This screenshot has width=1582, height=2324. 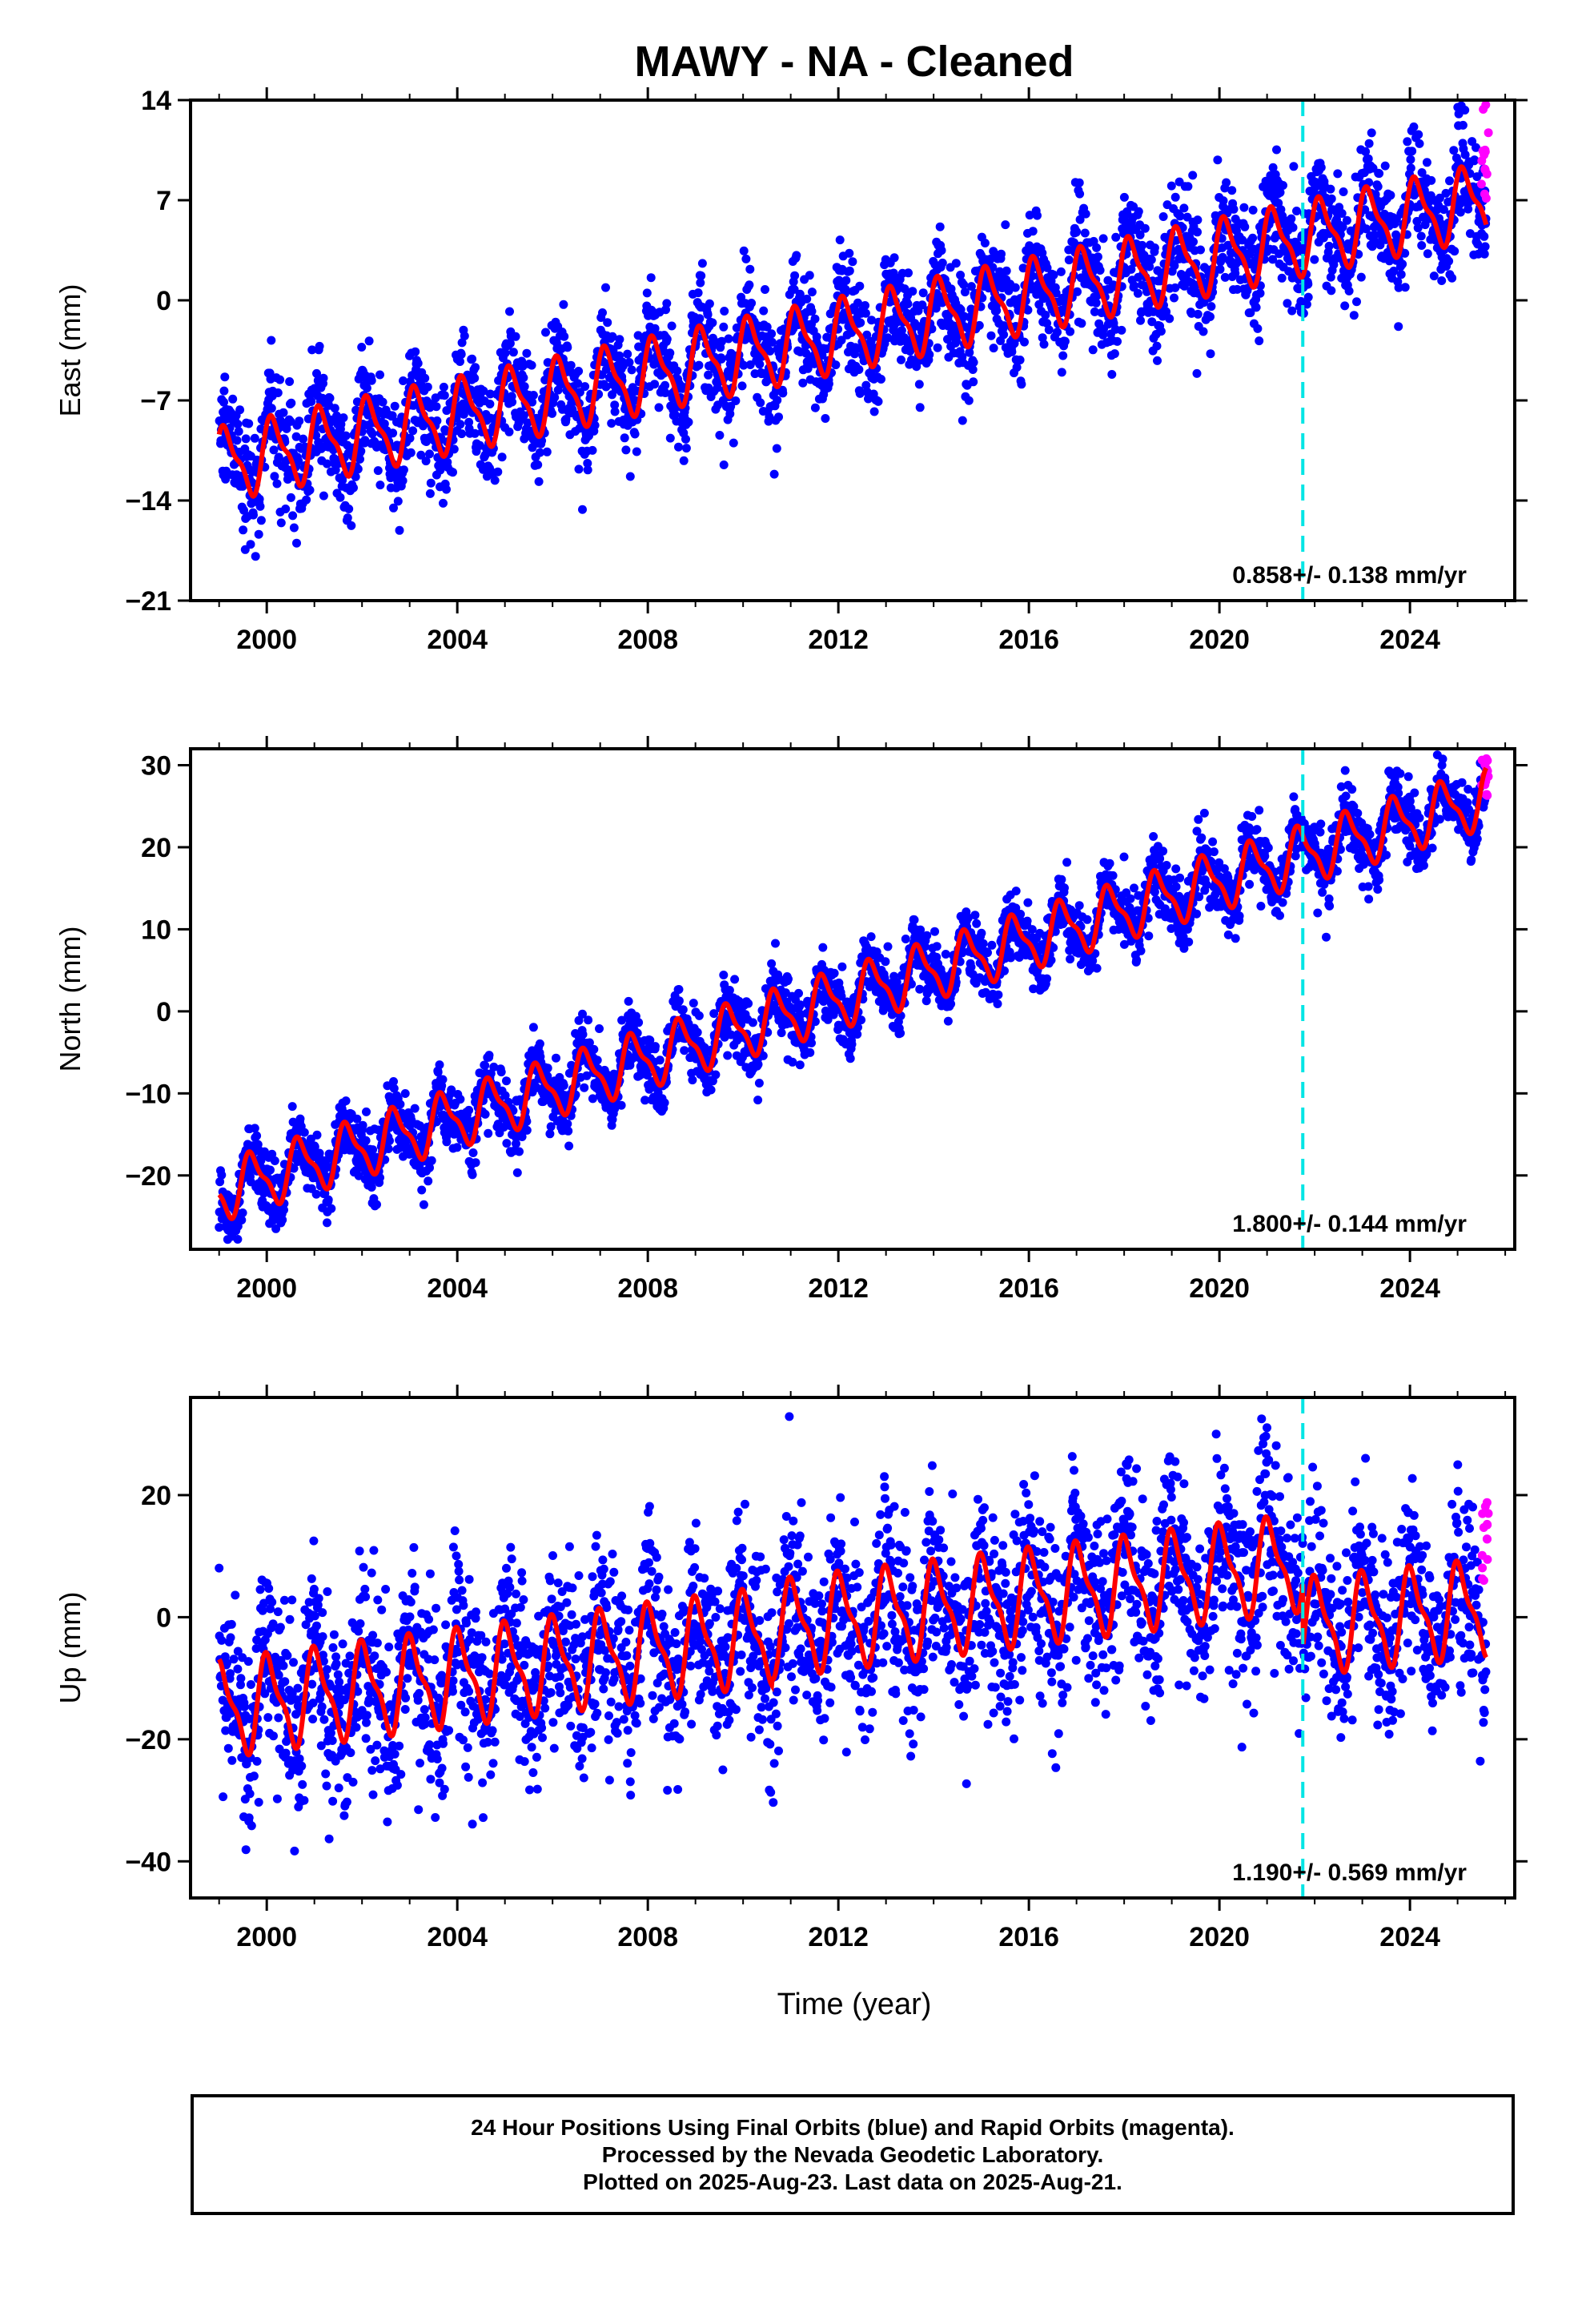 What do you see at coordinates (839, 640) in the screenshot?
I see `x-tick-label: 2012` at bounding box center [839, 640].